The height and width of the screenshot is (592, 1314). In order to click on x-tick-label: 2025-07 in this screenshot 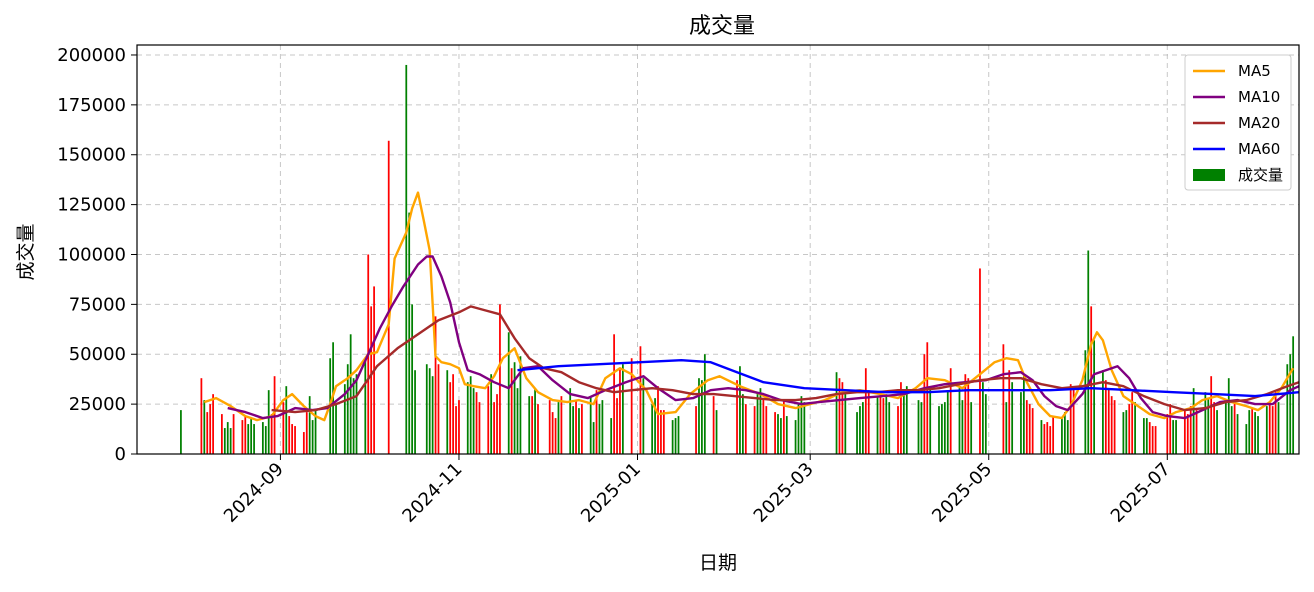, I will do `click(1141, 493)`.